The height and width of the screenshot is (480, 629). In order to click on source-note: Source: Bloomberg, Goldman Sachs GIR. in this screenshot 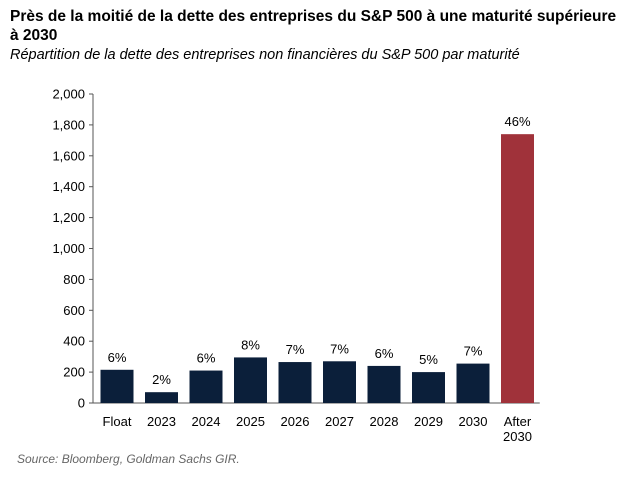, I will do `click(128, 459)`.